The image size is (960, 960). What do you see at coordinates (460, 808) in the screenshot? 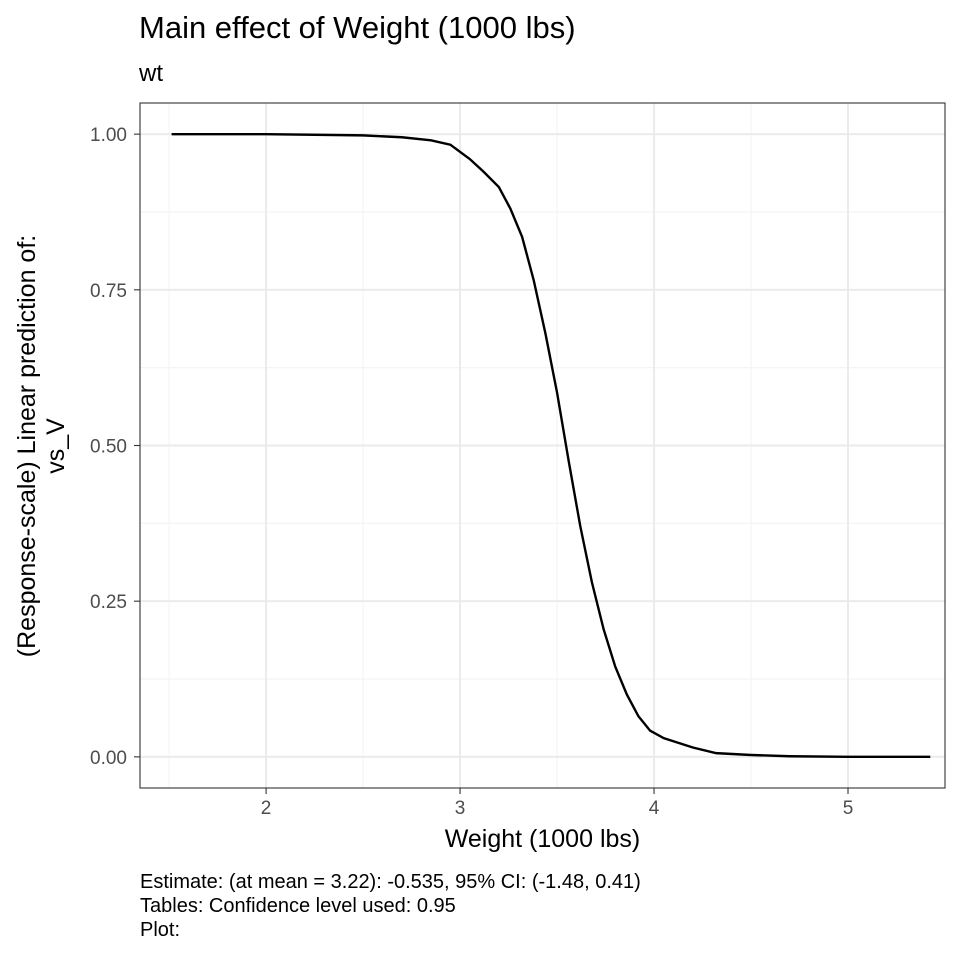
I see `x-tick-label: 3` at bounding box center [460, 808].